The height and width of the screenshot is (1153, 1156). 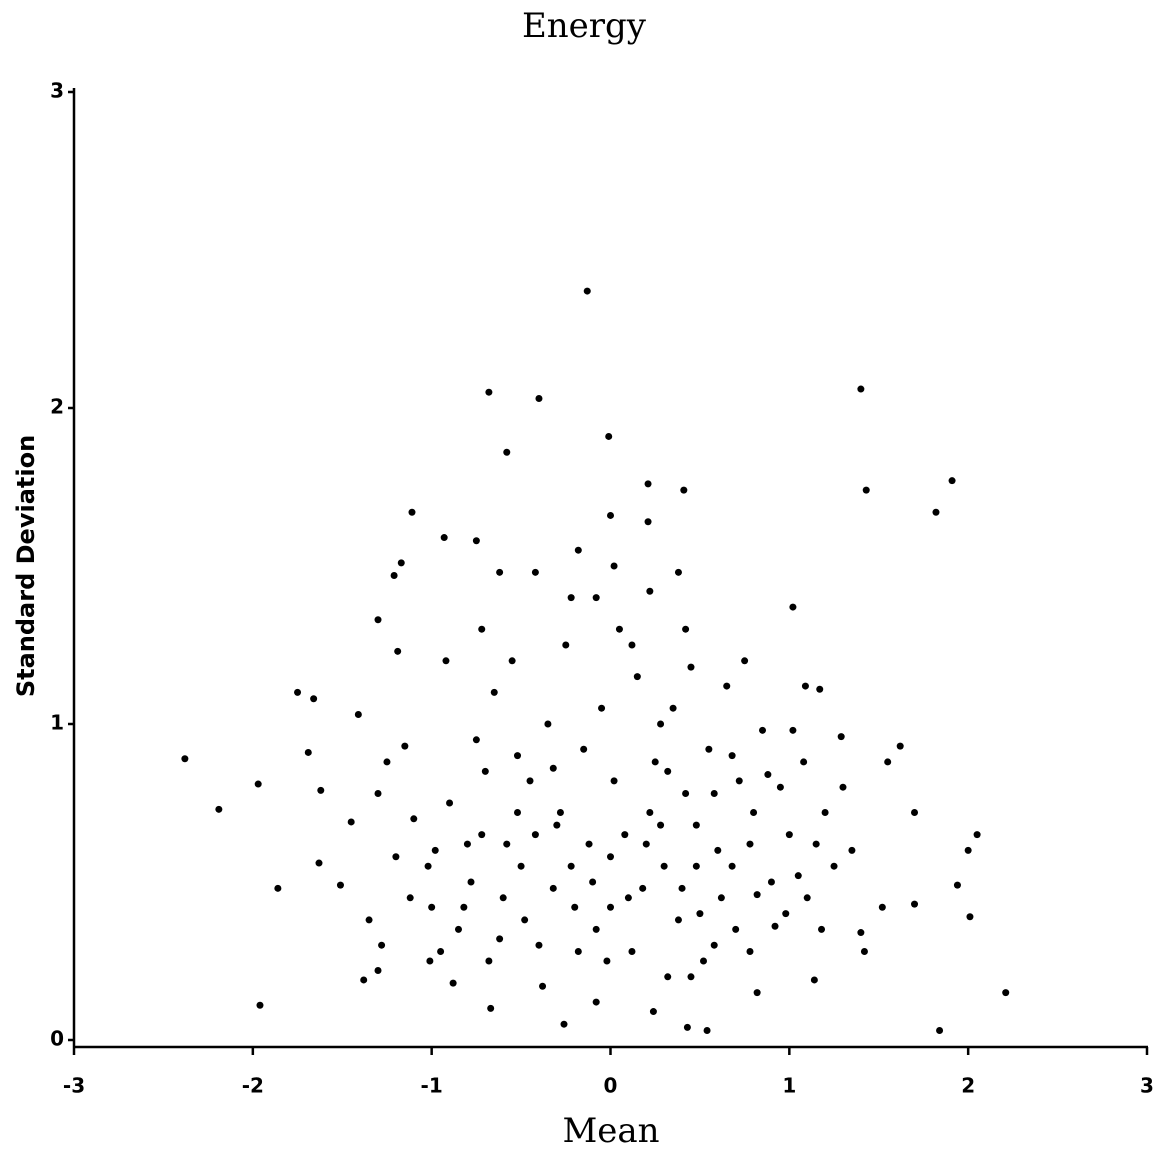 What do you see at coordinates (26, 566) in the screenshot?
I see `y-axis-label: Standard Deviation` at bounding box center [26, 566].